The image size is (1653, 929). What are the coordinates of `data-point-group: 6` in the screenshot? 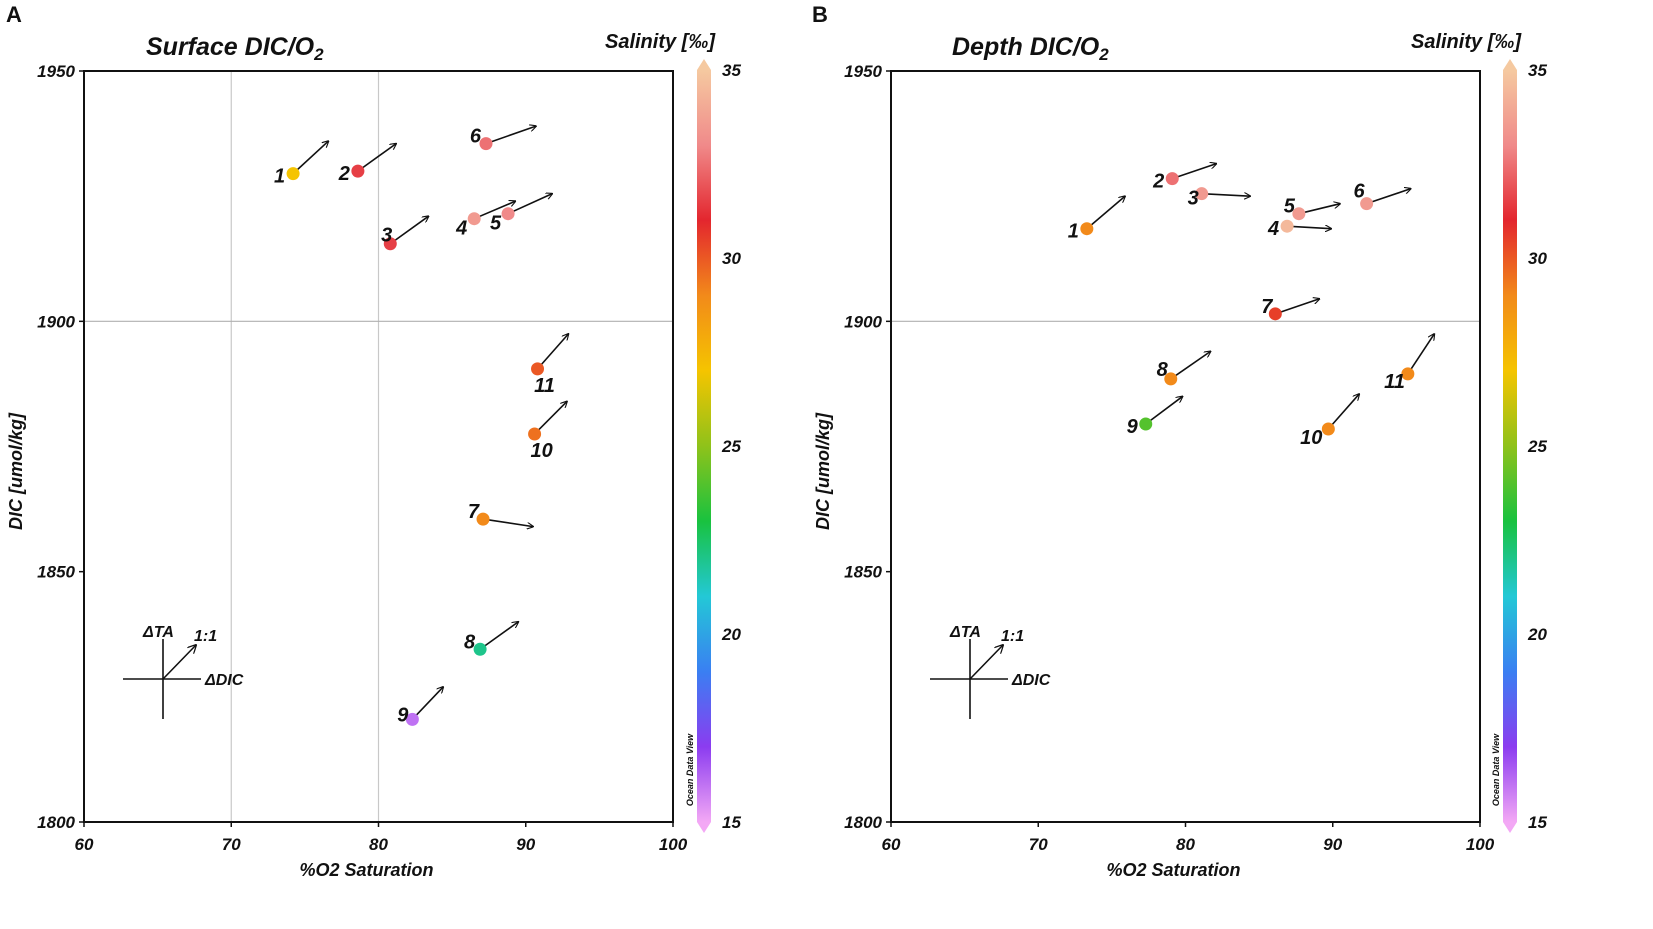 It's located at (503, 138).